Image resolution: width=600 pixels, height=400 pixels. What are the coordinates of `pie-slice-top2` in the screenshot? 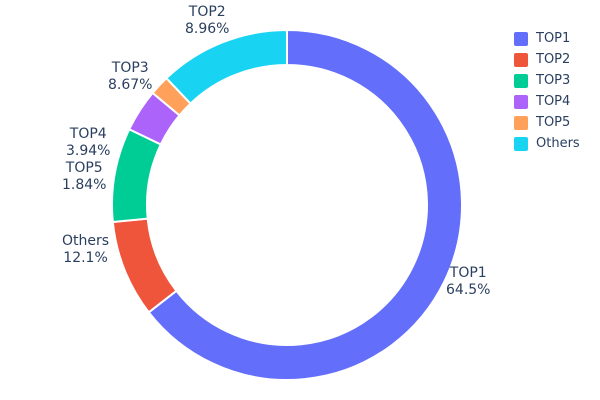 It's located at (144, 265).